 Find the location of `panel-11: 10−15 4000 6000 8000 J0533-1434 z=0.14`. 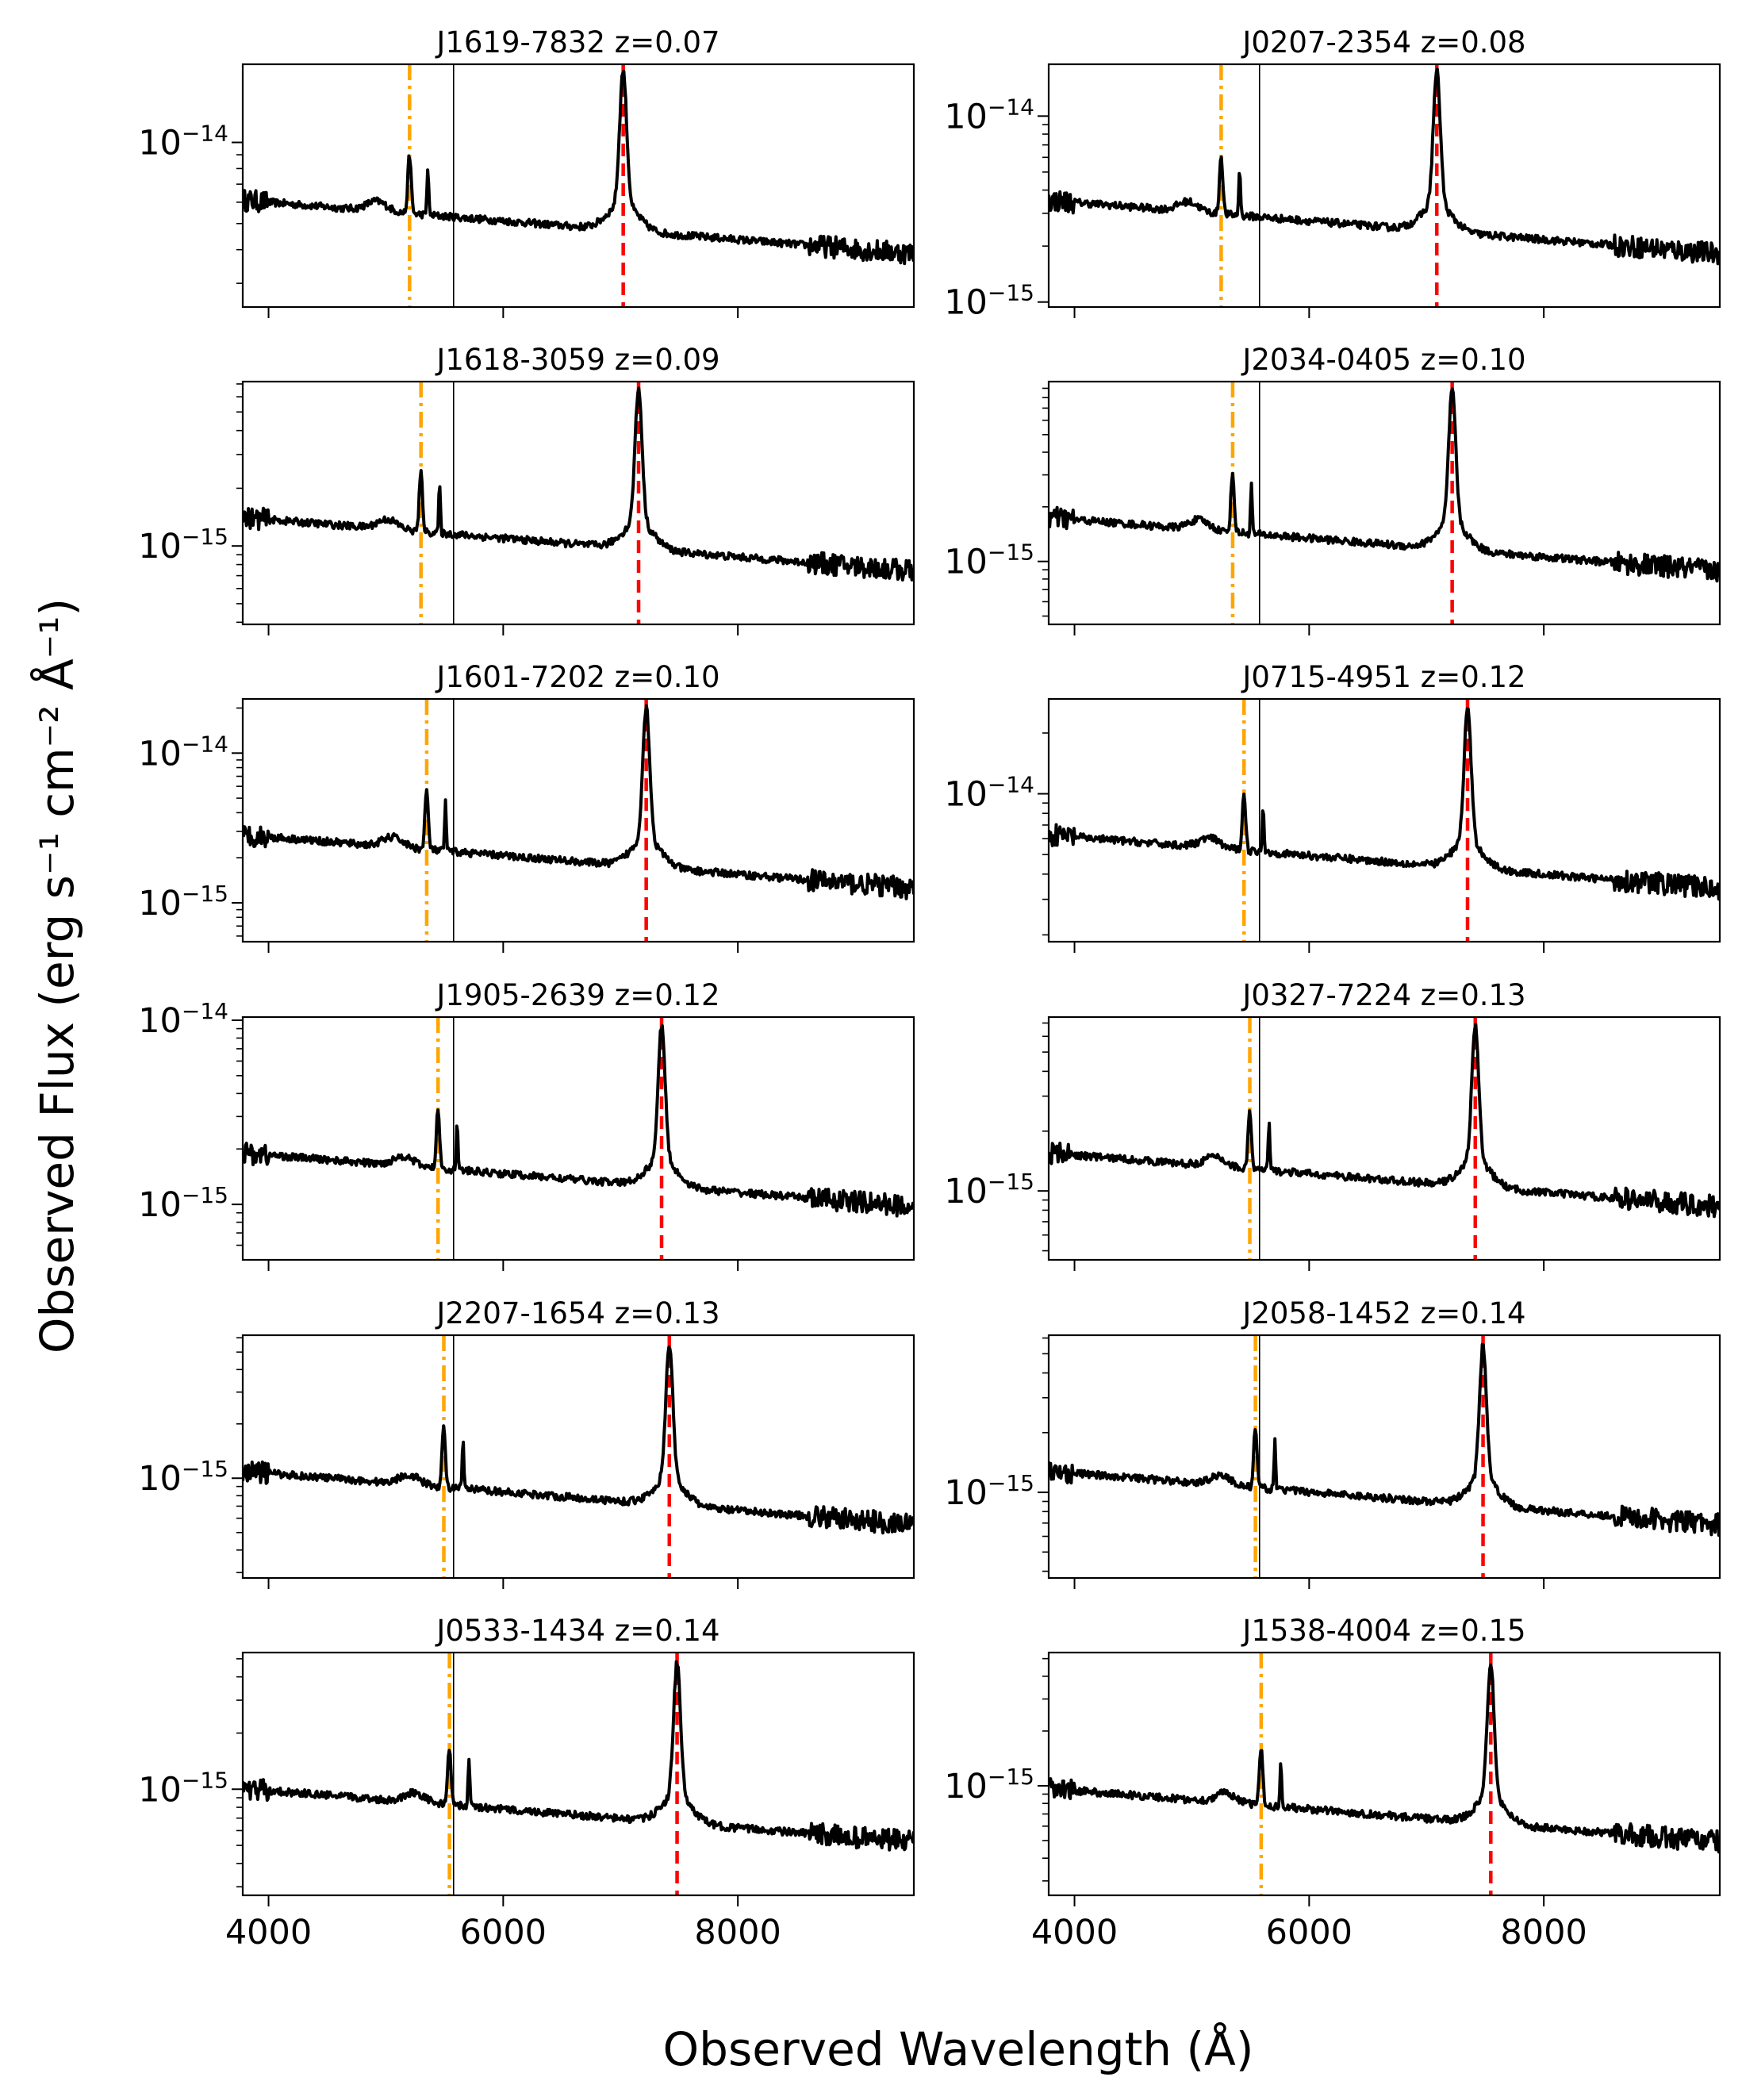

panel-11: 10−15 4000 6000 8000 J0533-1434 z=0.14 is located at coordinates (526, 1783).